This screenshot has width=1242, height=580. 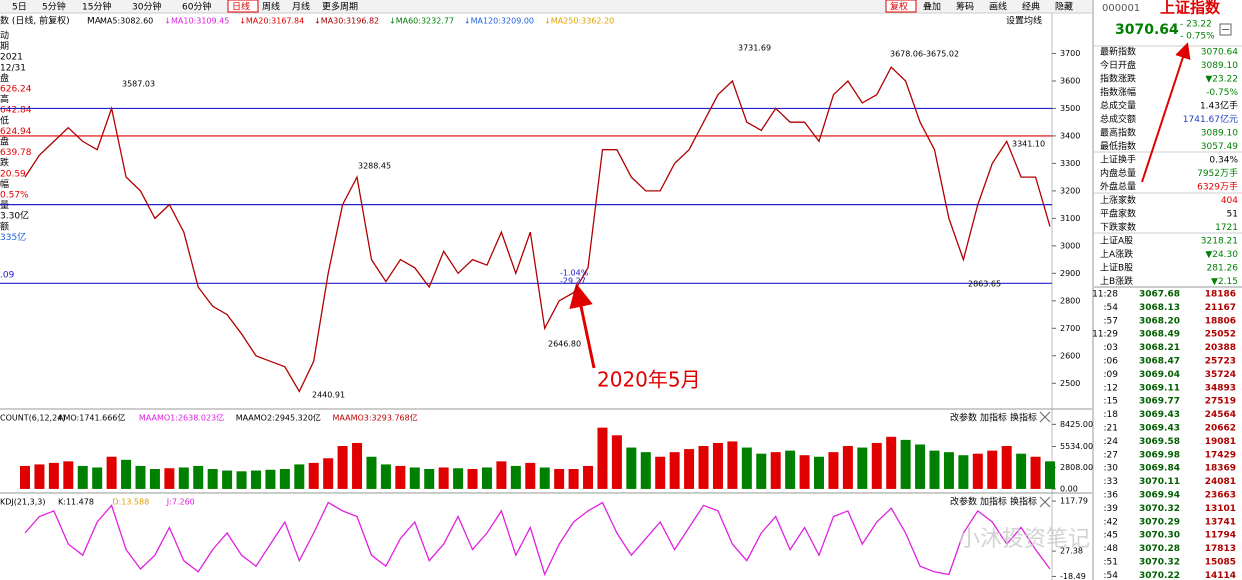 I want to click on settings-button: 设置均线, so click(x=1024, y=21).